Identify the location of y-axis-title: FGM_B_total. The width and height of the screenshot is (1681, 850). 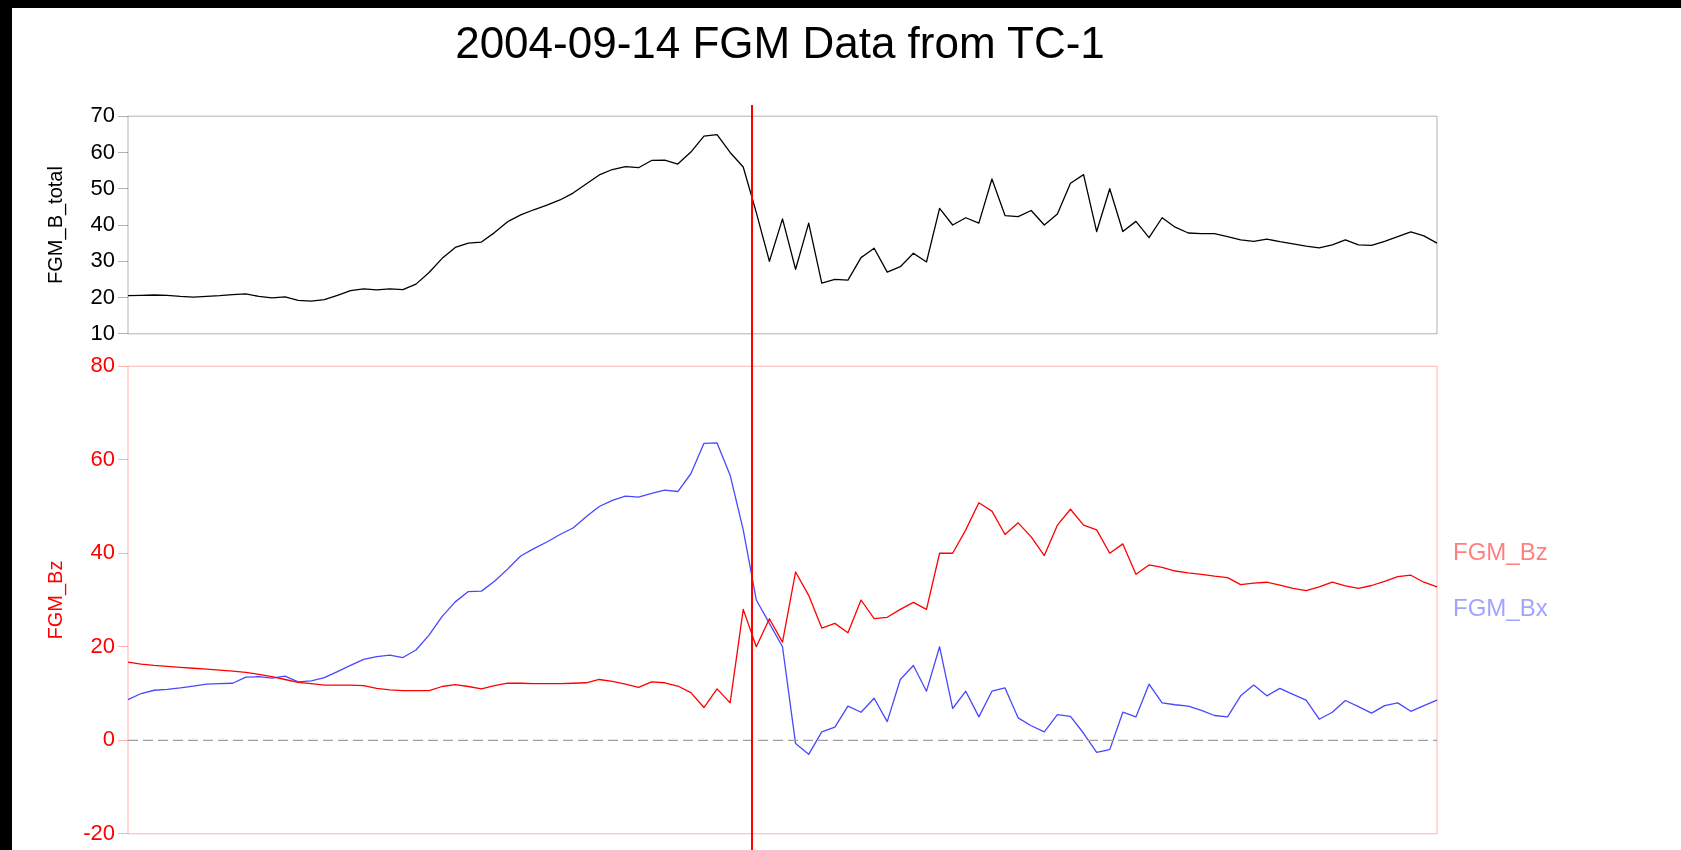
(55, 225).